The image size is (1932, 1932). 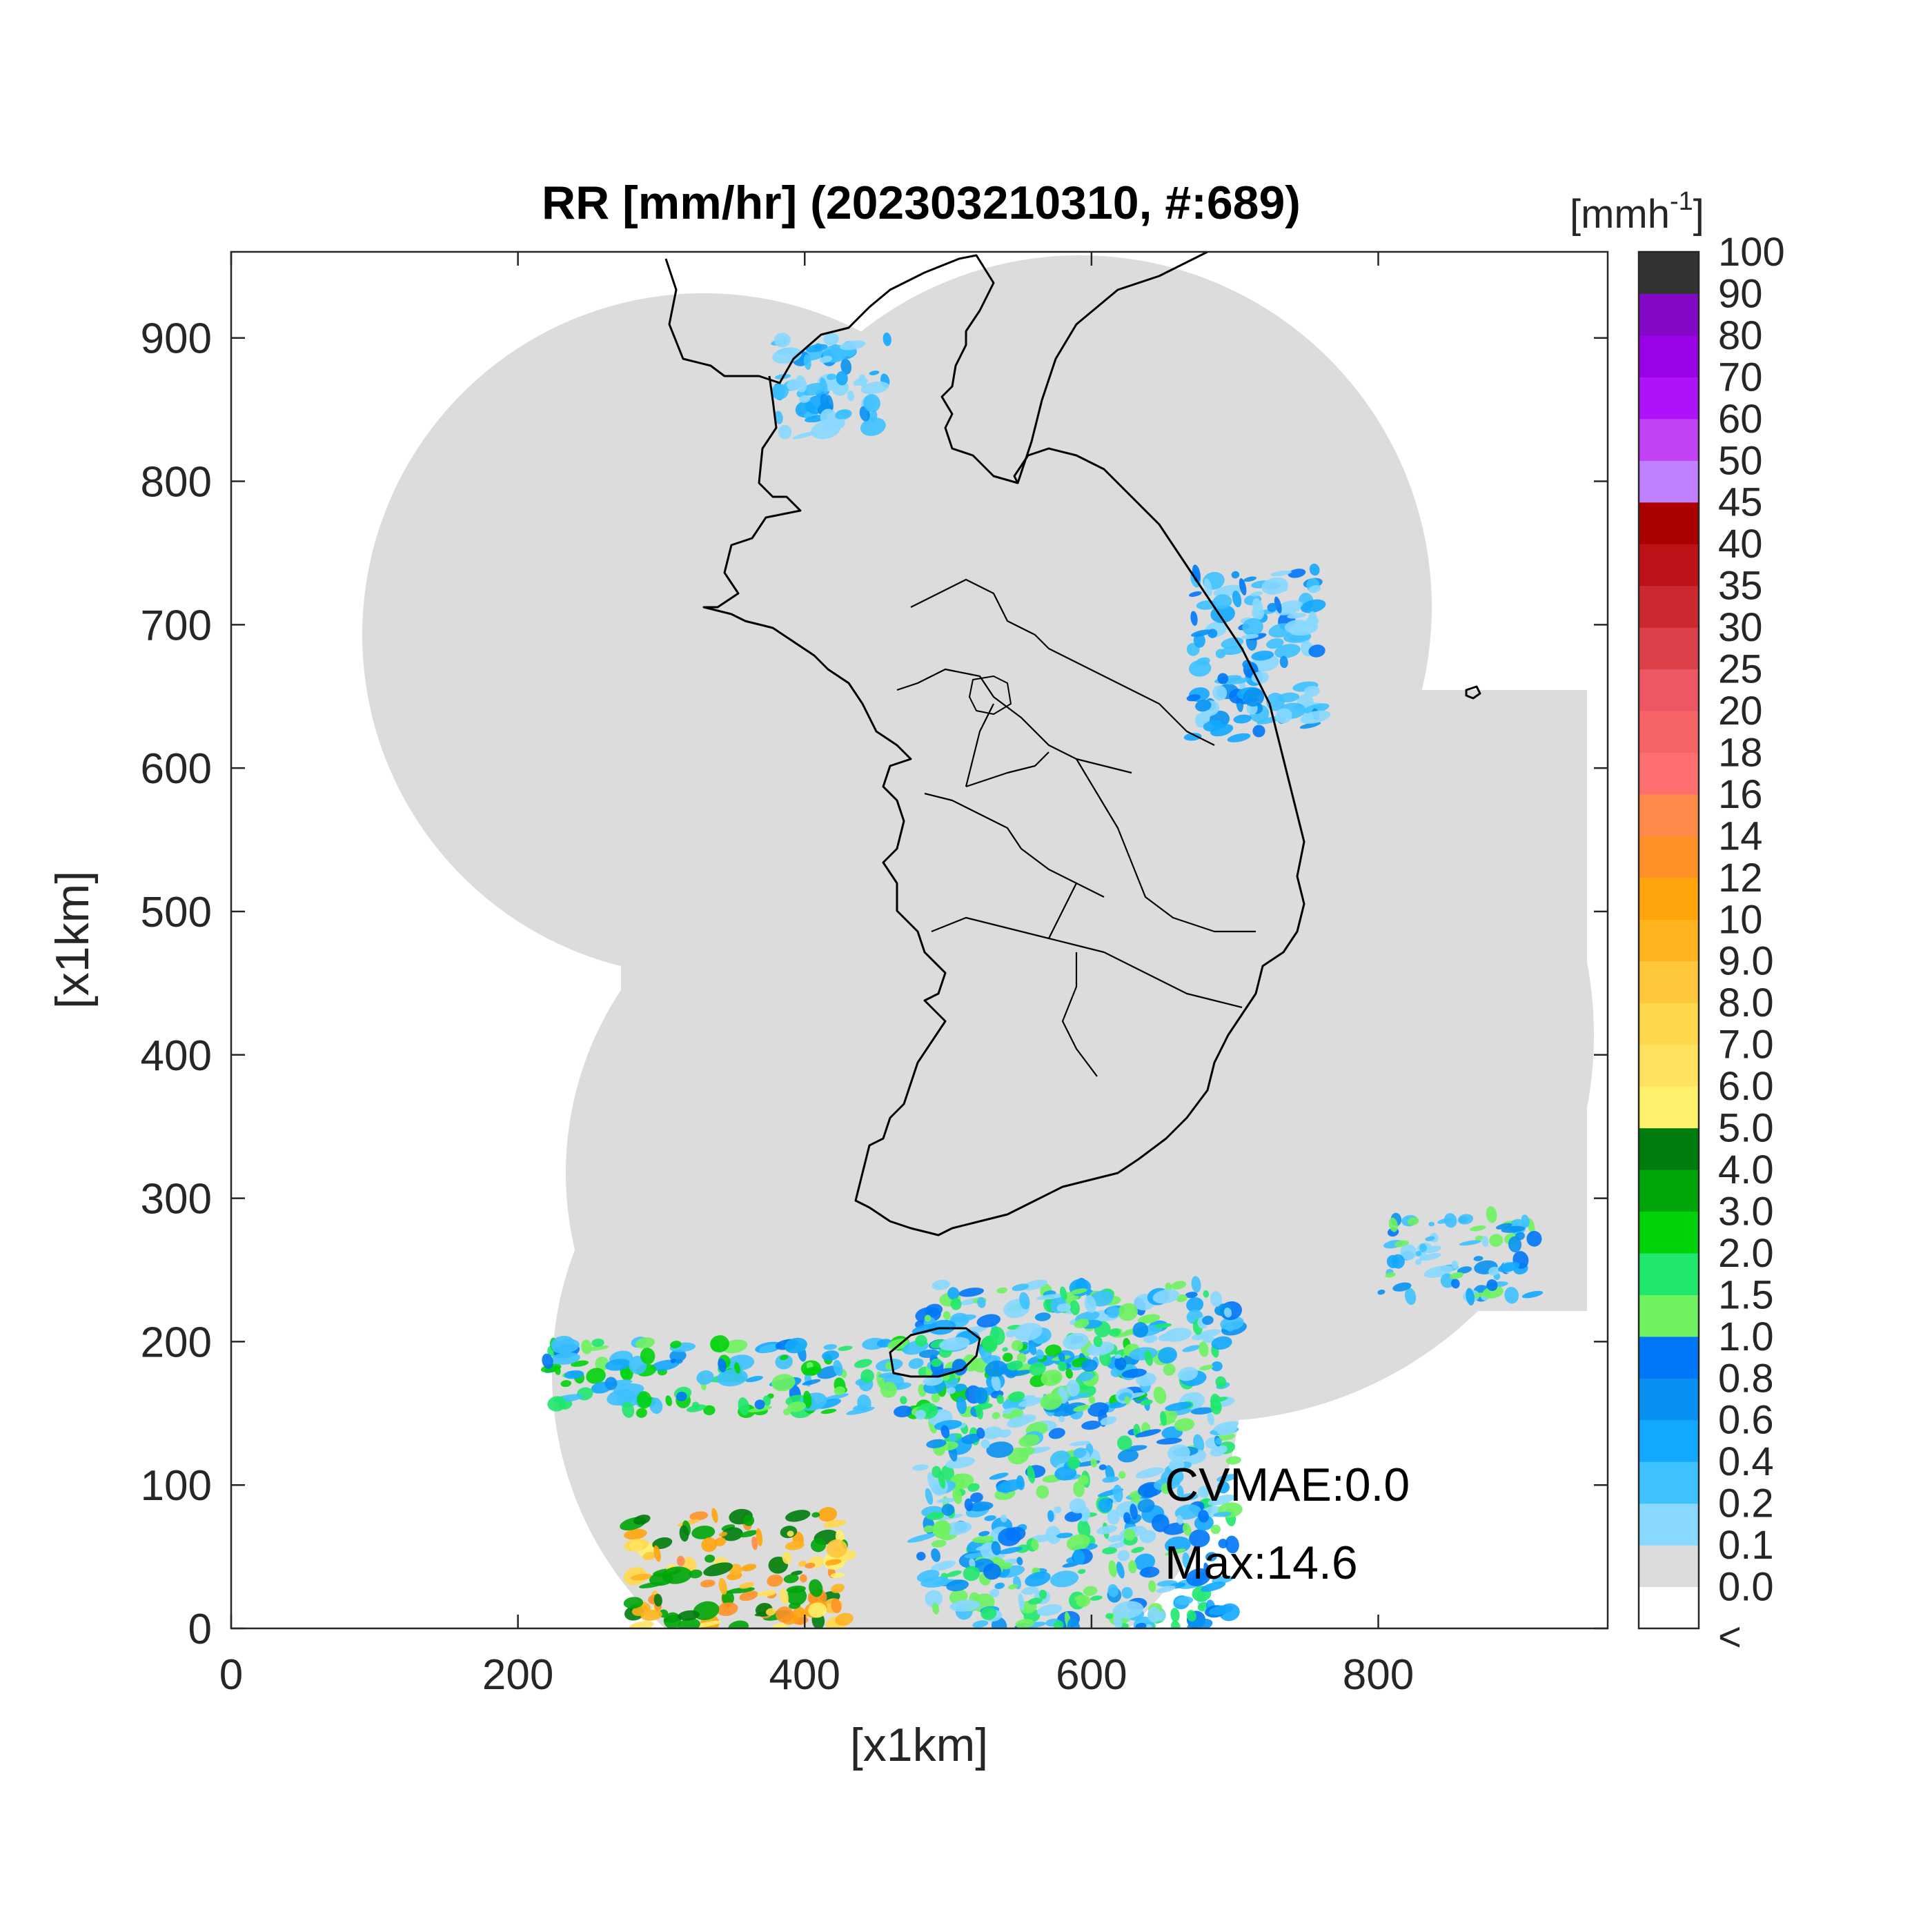 I want to click on colorbar-tick-label: 70, so click(x=1740, y=377).